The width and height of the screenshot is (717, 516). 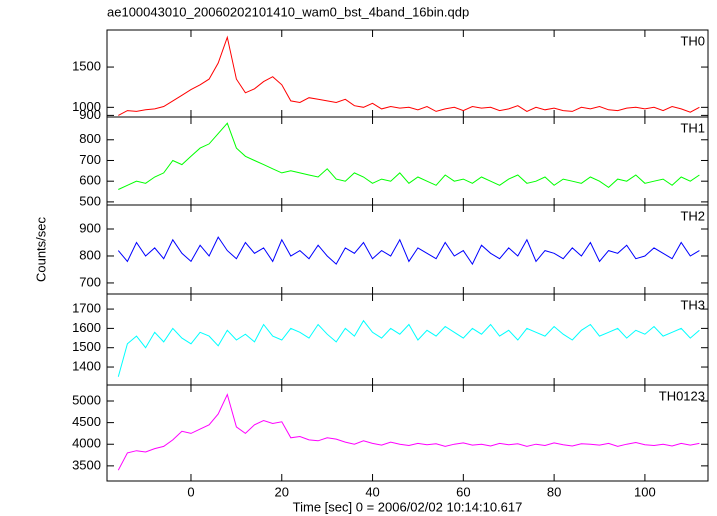 I want to click on legend-label: TH0123, so click(x=682, y=395).